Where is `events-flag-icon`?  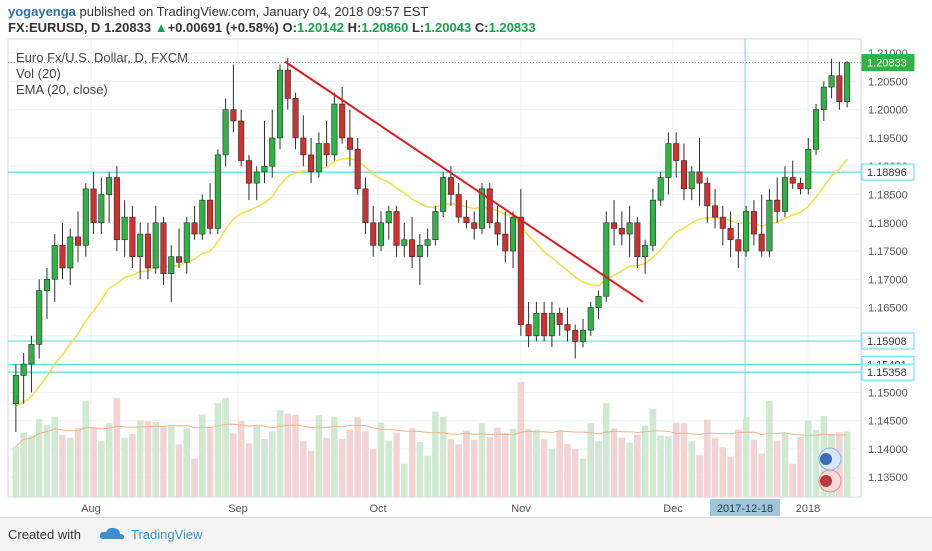
events-flag-icon is located at coordinates (830, 470).